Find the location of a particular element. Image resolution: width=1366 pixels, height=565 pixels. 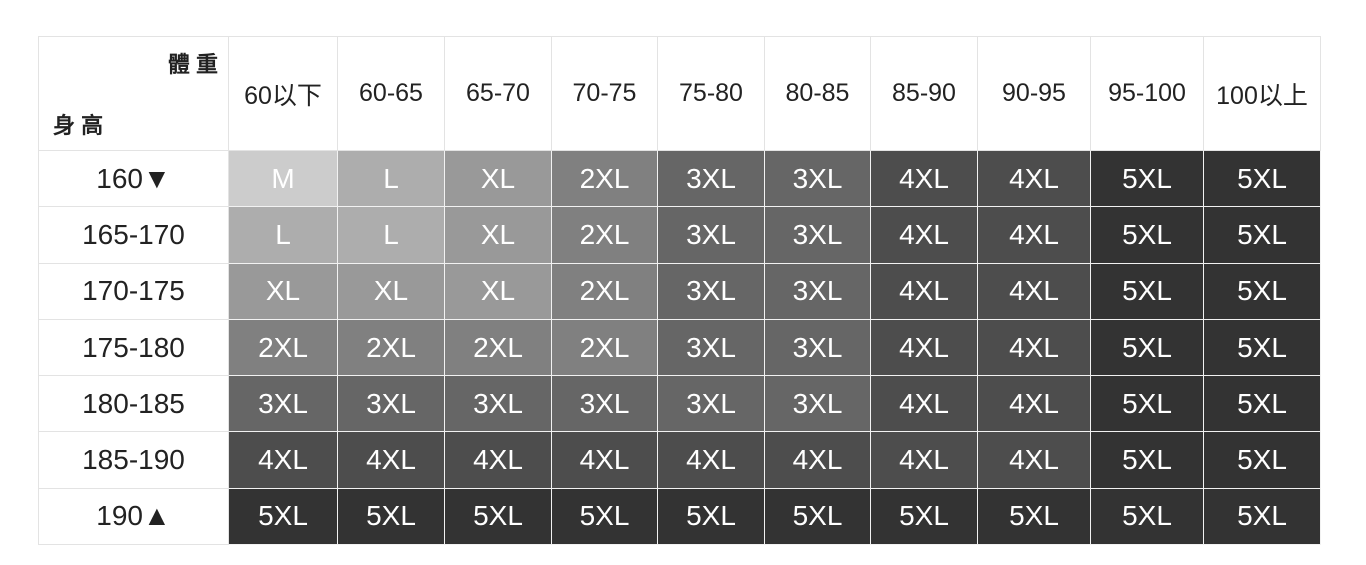

corner-cell: 體 重 身 高 is located at coordinates (133, 93).